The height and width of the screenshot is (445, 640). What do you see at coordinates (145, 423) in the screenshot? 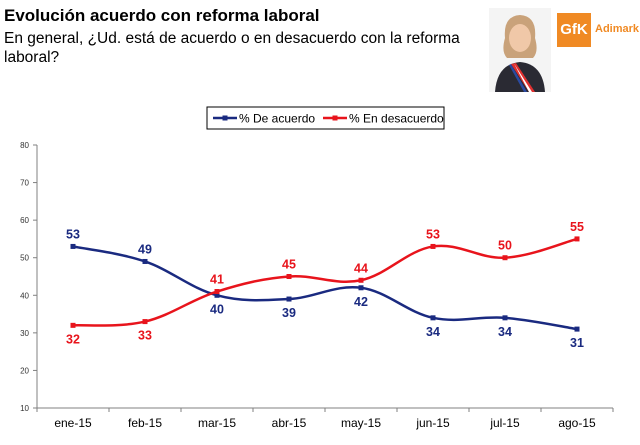
I see `x-tick-label: feb-15` at bounding box center [145, 423].